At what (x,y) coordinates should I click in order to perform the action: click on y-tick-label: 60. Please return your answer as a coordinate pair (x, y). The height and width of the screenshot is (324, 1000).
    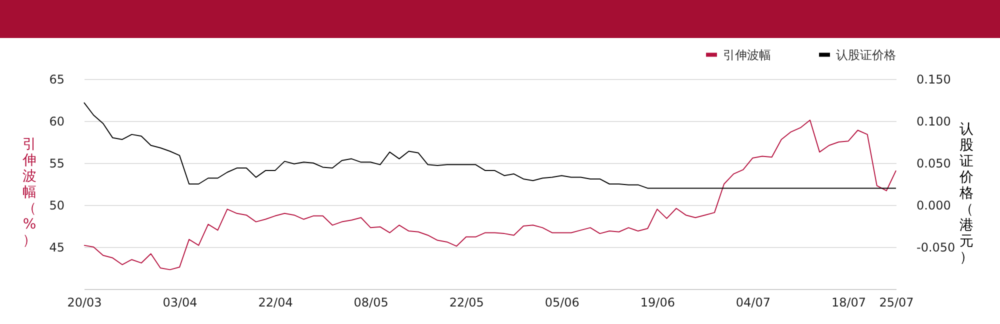
    Looking at the image, I should click on (56, 121).